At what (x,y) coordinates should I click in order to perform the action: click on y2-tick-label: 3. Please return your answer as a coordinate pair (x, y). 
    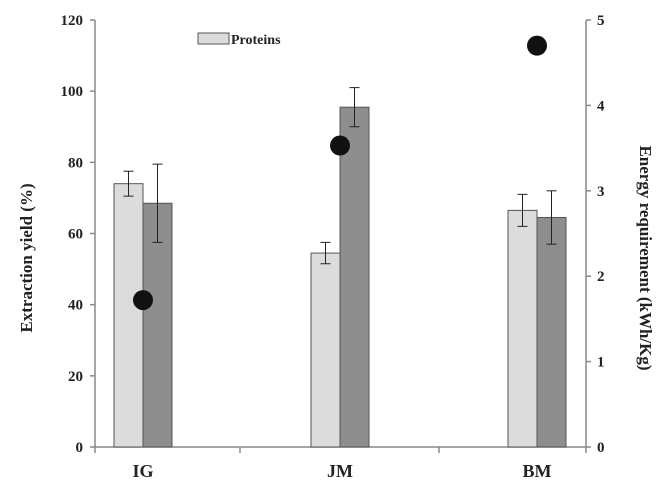
    Looking at the image, I should click on (601, 192).